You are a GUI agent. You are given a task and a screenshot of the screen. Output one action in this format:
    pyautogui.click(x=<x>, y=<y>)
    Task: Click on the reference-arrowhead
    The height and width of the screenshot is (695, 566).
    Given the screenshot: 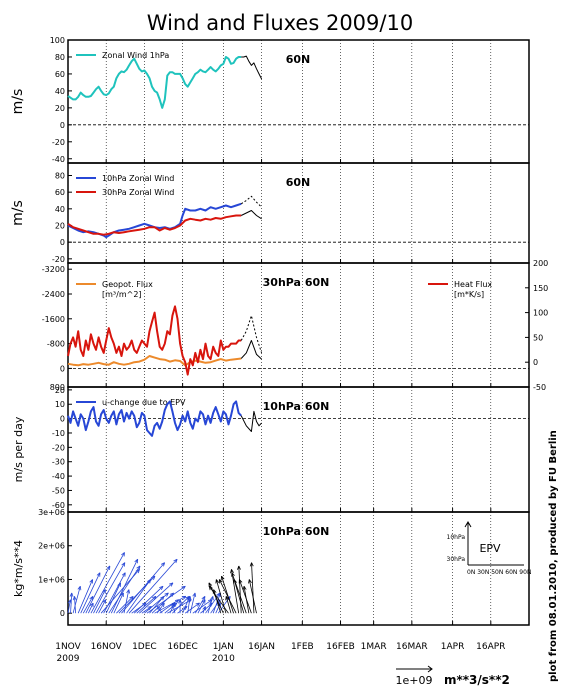 What is the action you would take?
    pyautogui.click(x=430, y=669)
    